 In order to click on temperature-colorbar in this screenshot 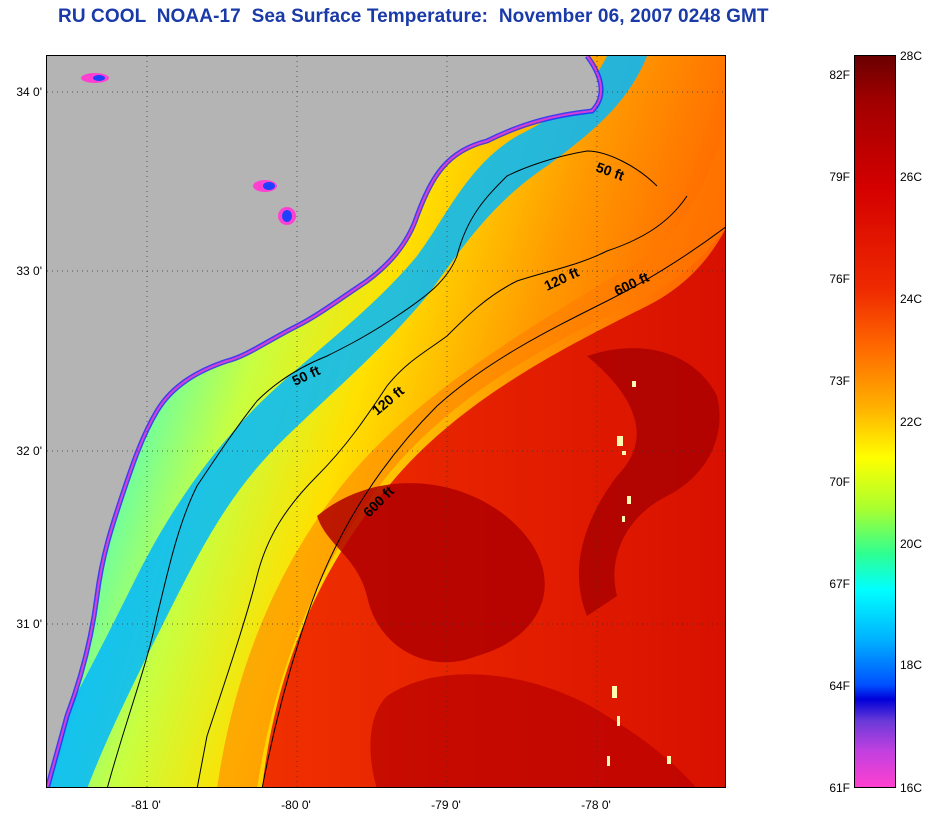, I will do `click(875, 421)`.